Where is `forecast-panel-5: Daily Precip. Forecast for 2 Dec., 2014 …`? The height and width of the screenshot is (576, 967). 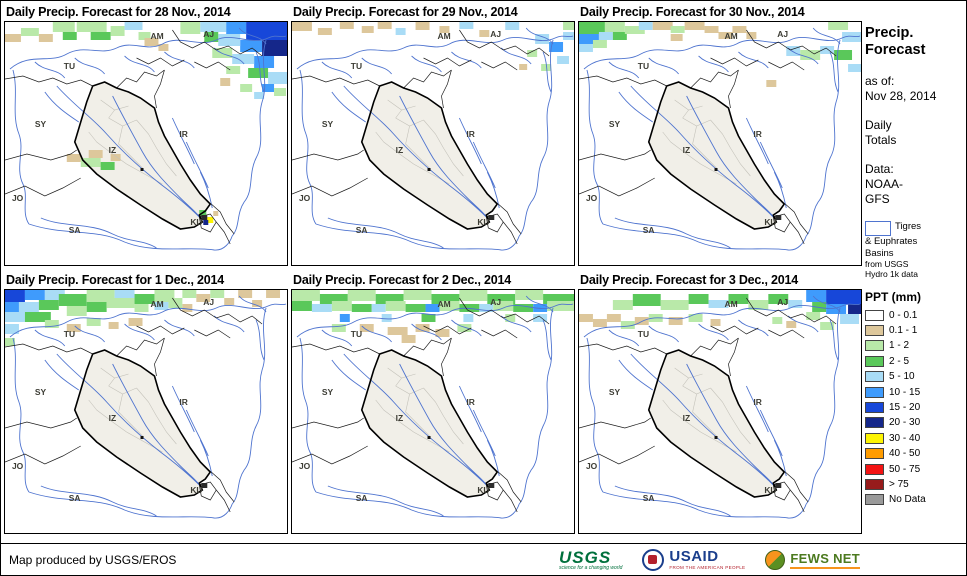
forecast-panel-5: Daily Precip. Forecast for 2 Dec., 2014 … is located at coordinates (433, 402).